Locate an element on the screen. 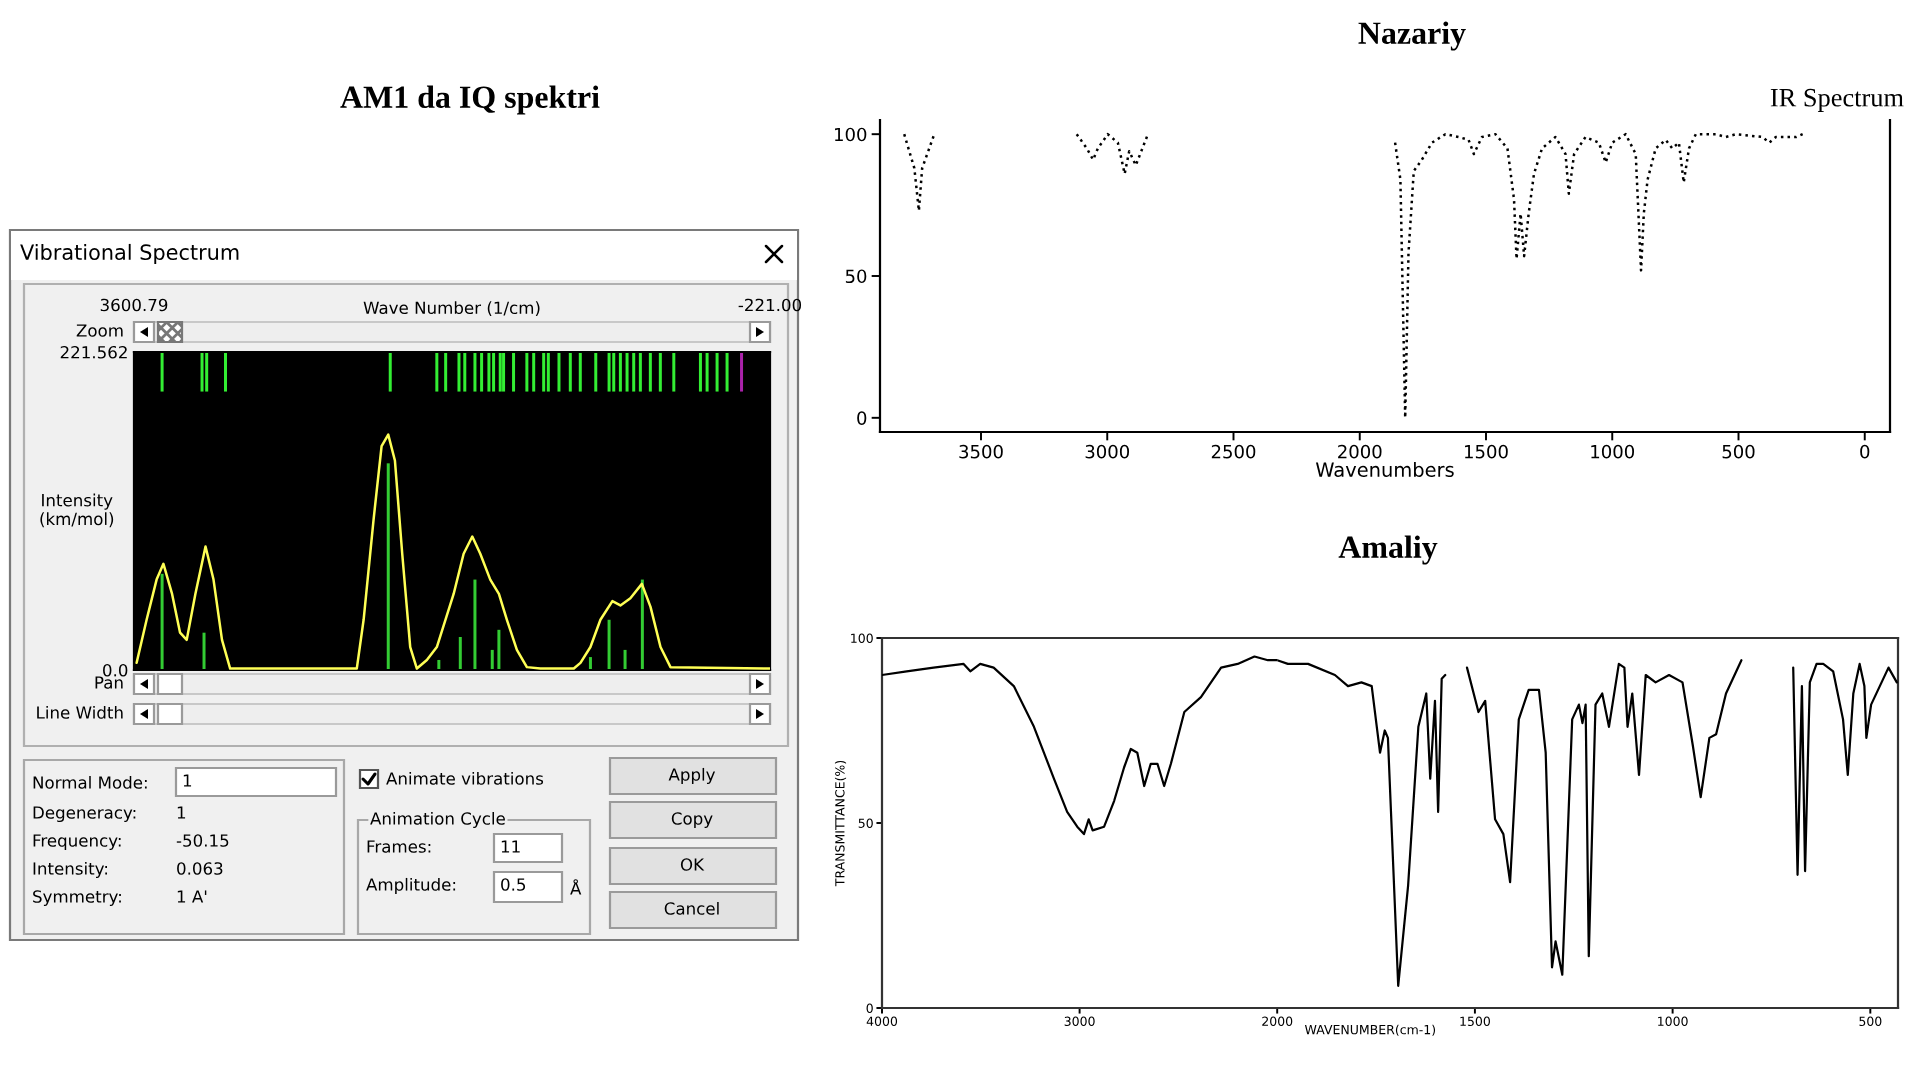 The image size is (1920, 1080). text: Normal Mode: is located at coordinates (90, 782).